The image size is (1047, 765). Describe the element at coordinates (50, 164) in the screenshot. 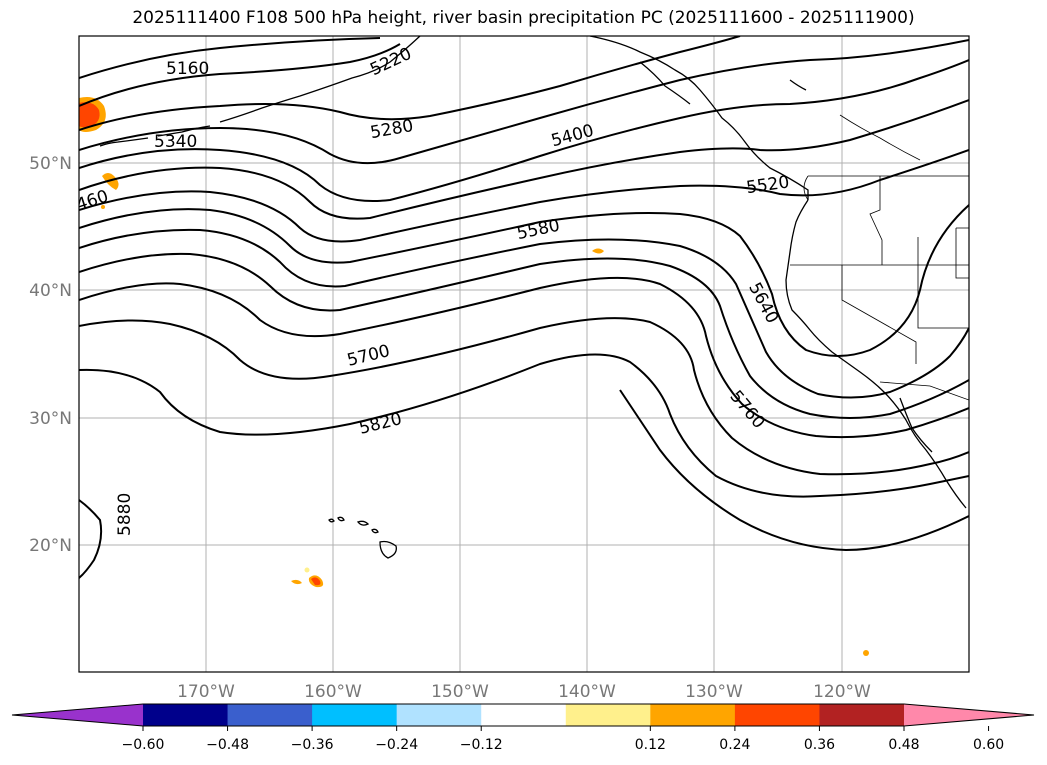

I see `lat-label: 50°N` at that location.